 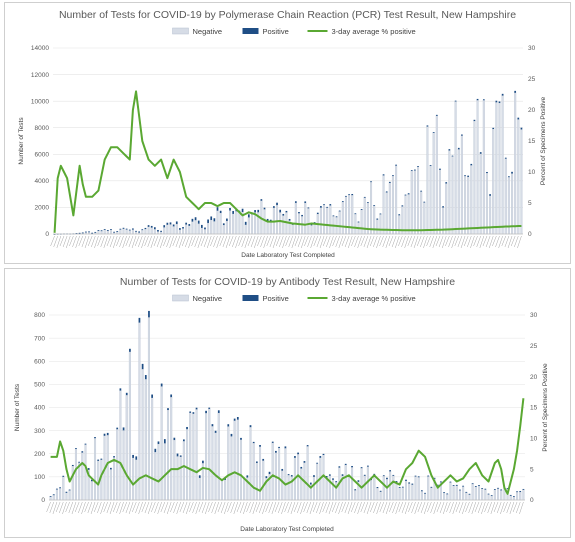 I want to click on y2-tick-label: 15, so click(x=532, y=141).